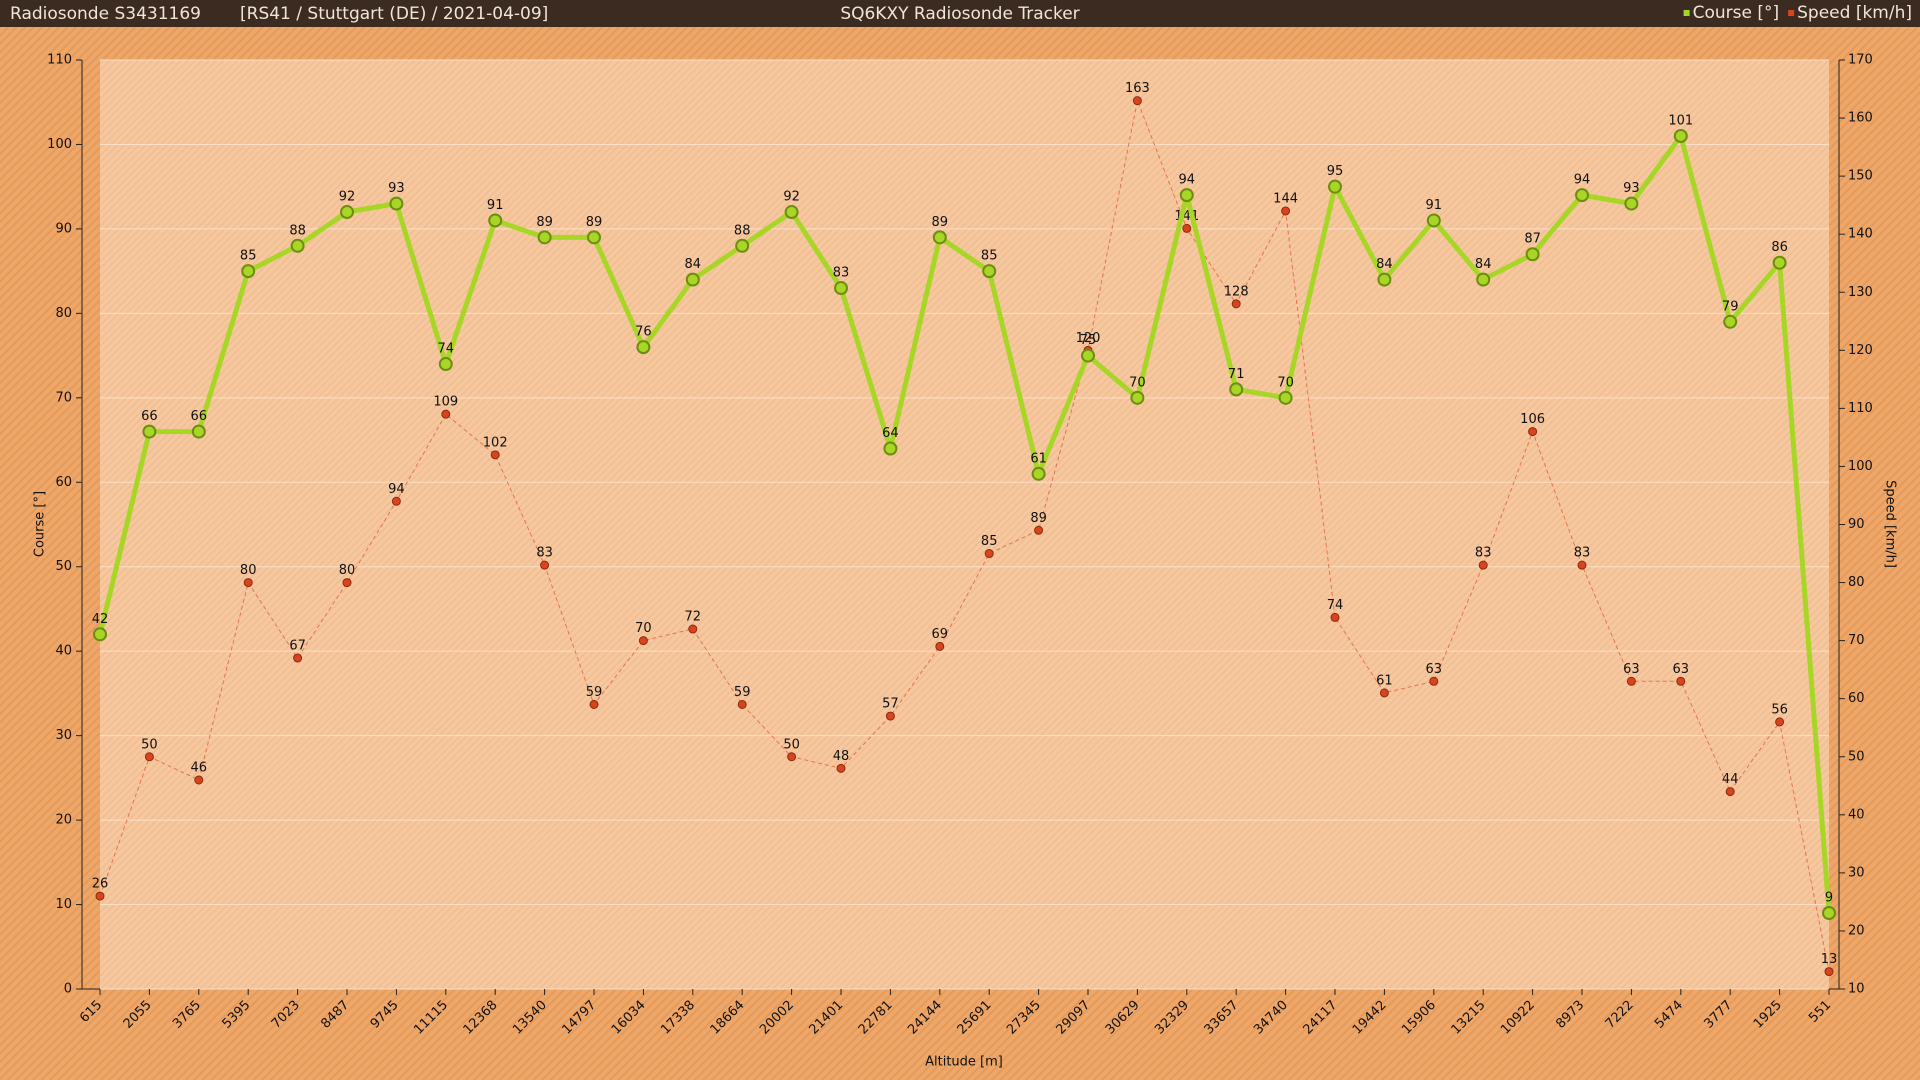  What do you see at coordinates (1856, 989) in the screenshot?
I see `y2-tick-label: 10` at bounding box center [1856, 989].